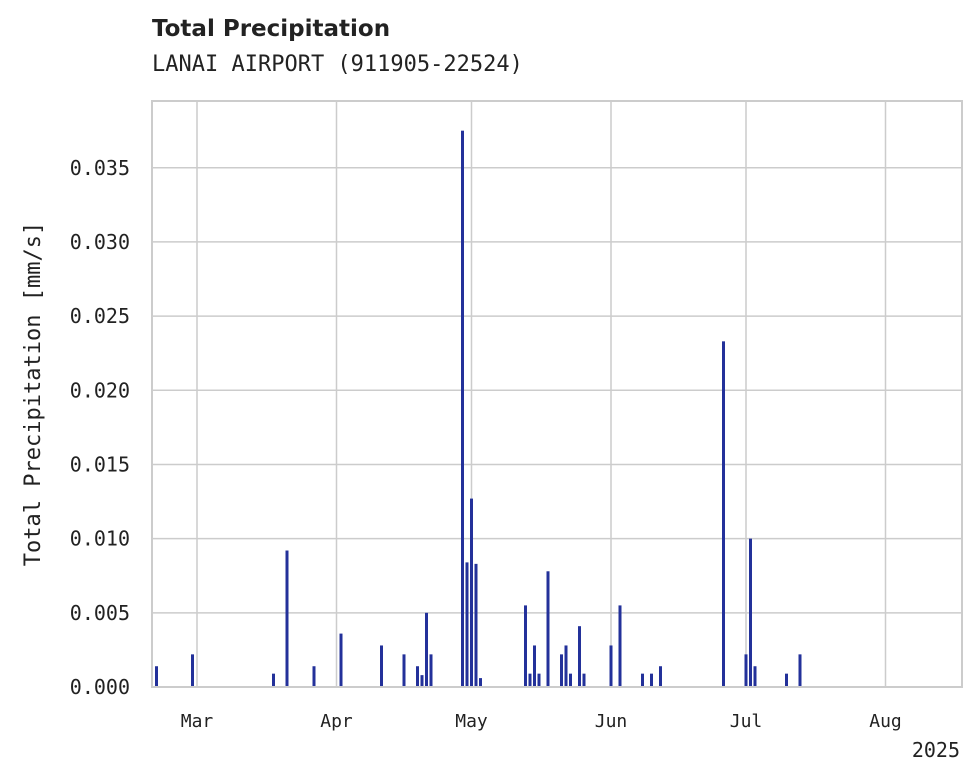  What do you see at coordinates (936, 750) in the screenshot?
I see `x-axis-year-label: 2025` at bounding box center [936, 750].